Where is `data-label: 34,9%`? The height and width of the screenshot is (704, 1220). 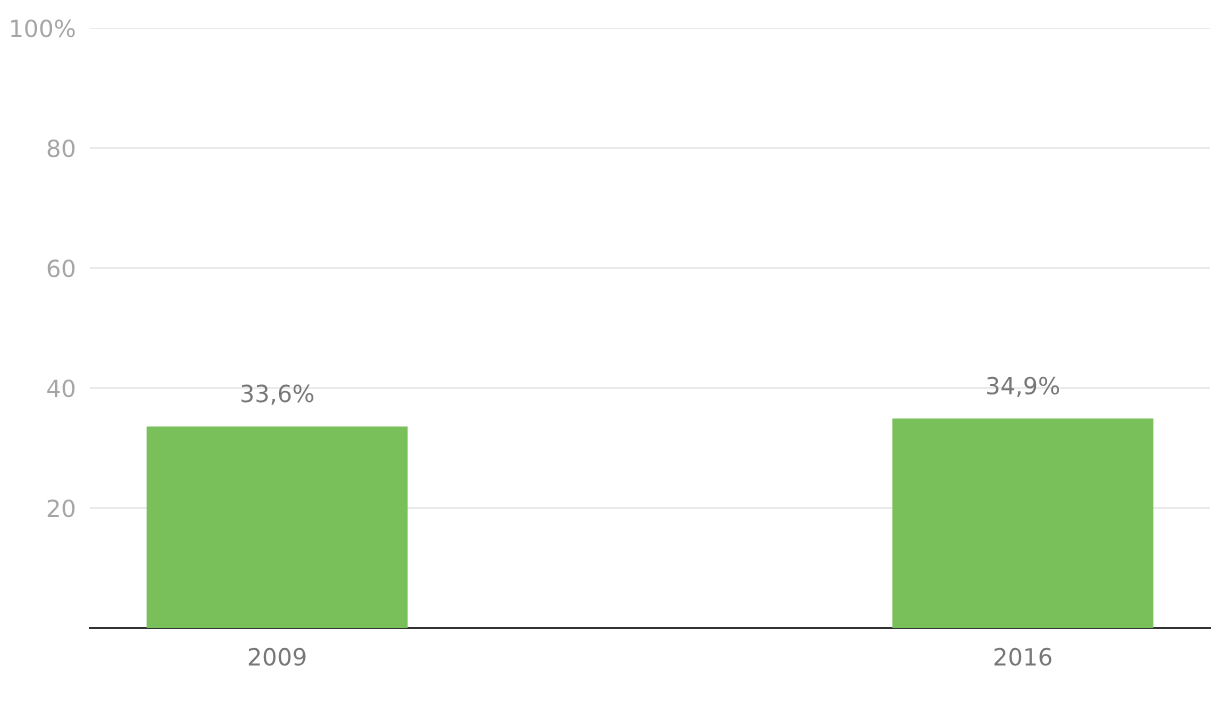 data-label: 34,9% is located at coordinates (1023, 386).